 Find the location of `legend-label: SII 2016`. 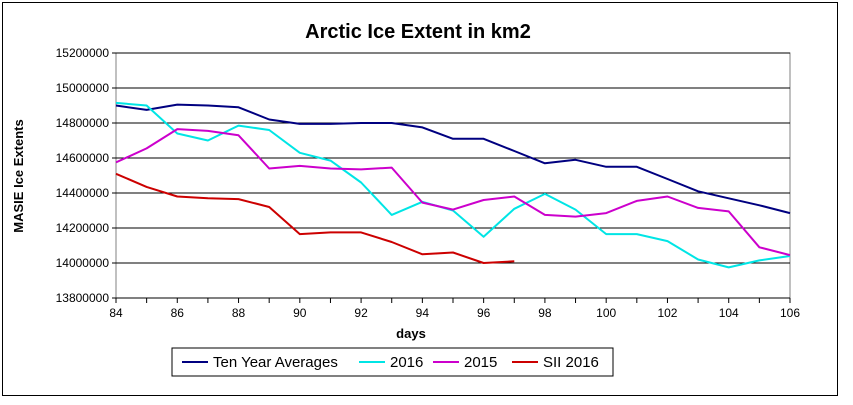

legend-label: SII 2016 is located at coordinates (571, 362).